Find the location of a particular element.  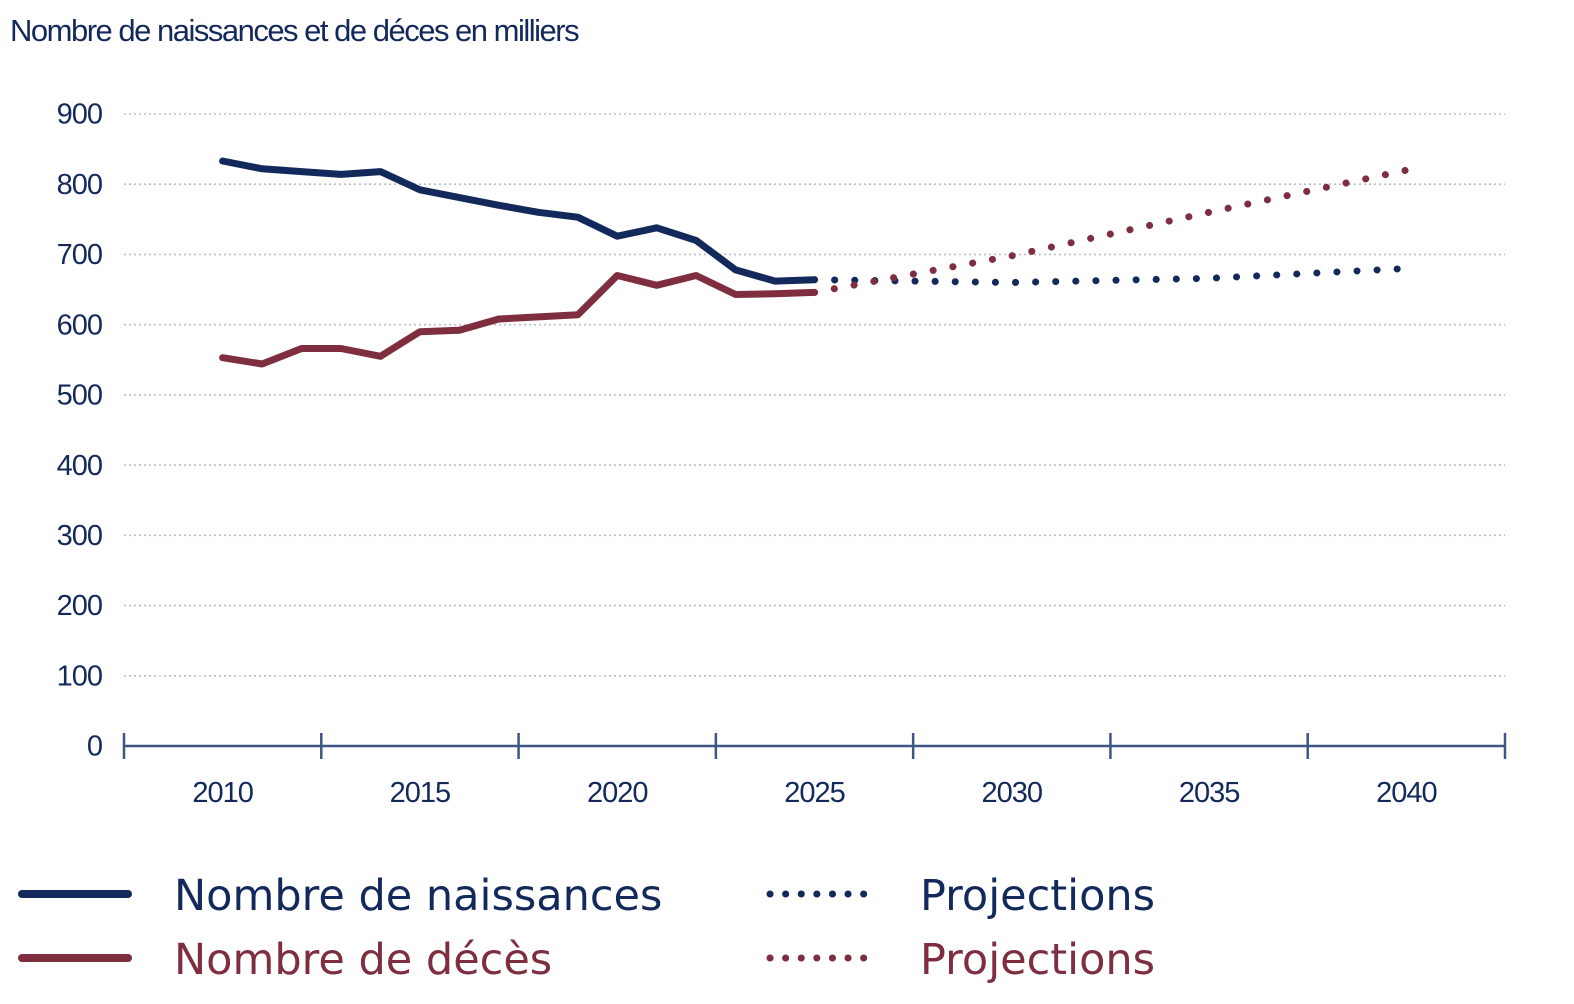

y-tick-label: 900 is located at coordinates (79, 115).